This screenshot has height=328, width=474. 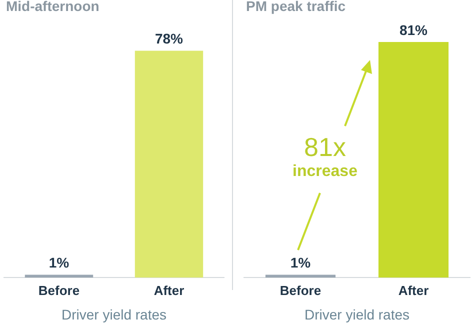 What do you see at coordinates (169, 38) in the screenshot?
I see `data-label: 78%` at bounding box center [169, 38].